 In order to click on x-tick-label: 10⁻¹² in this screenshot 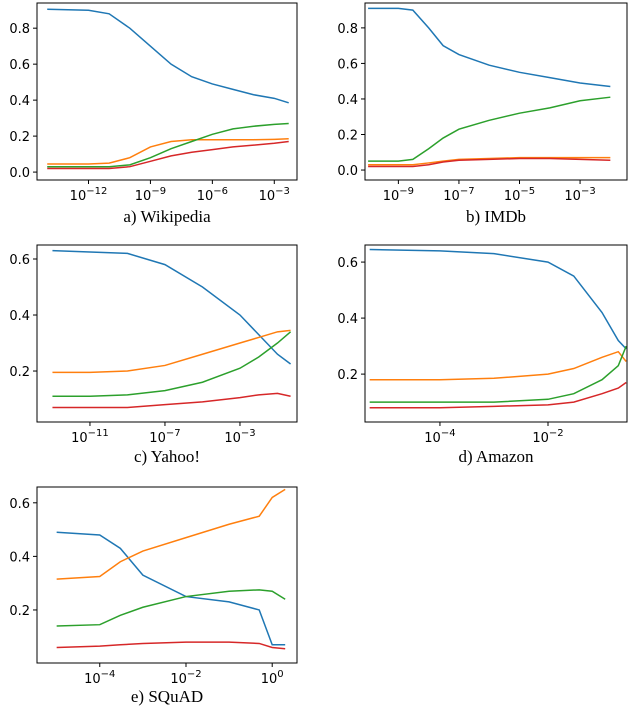, I will do `click(89, 195)`.